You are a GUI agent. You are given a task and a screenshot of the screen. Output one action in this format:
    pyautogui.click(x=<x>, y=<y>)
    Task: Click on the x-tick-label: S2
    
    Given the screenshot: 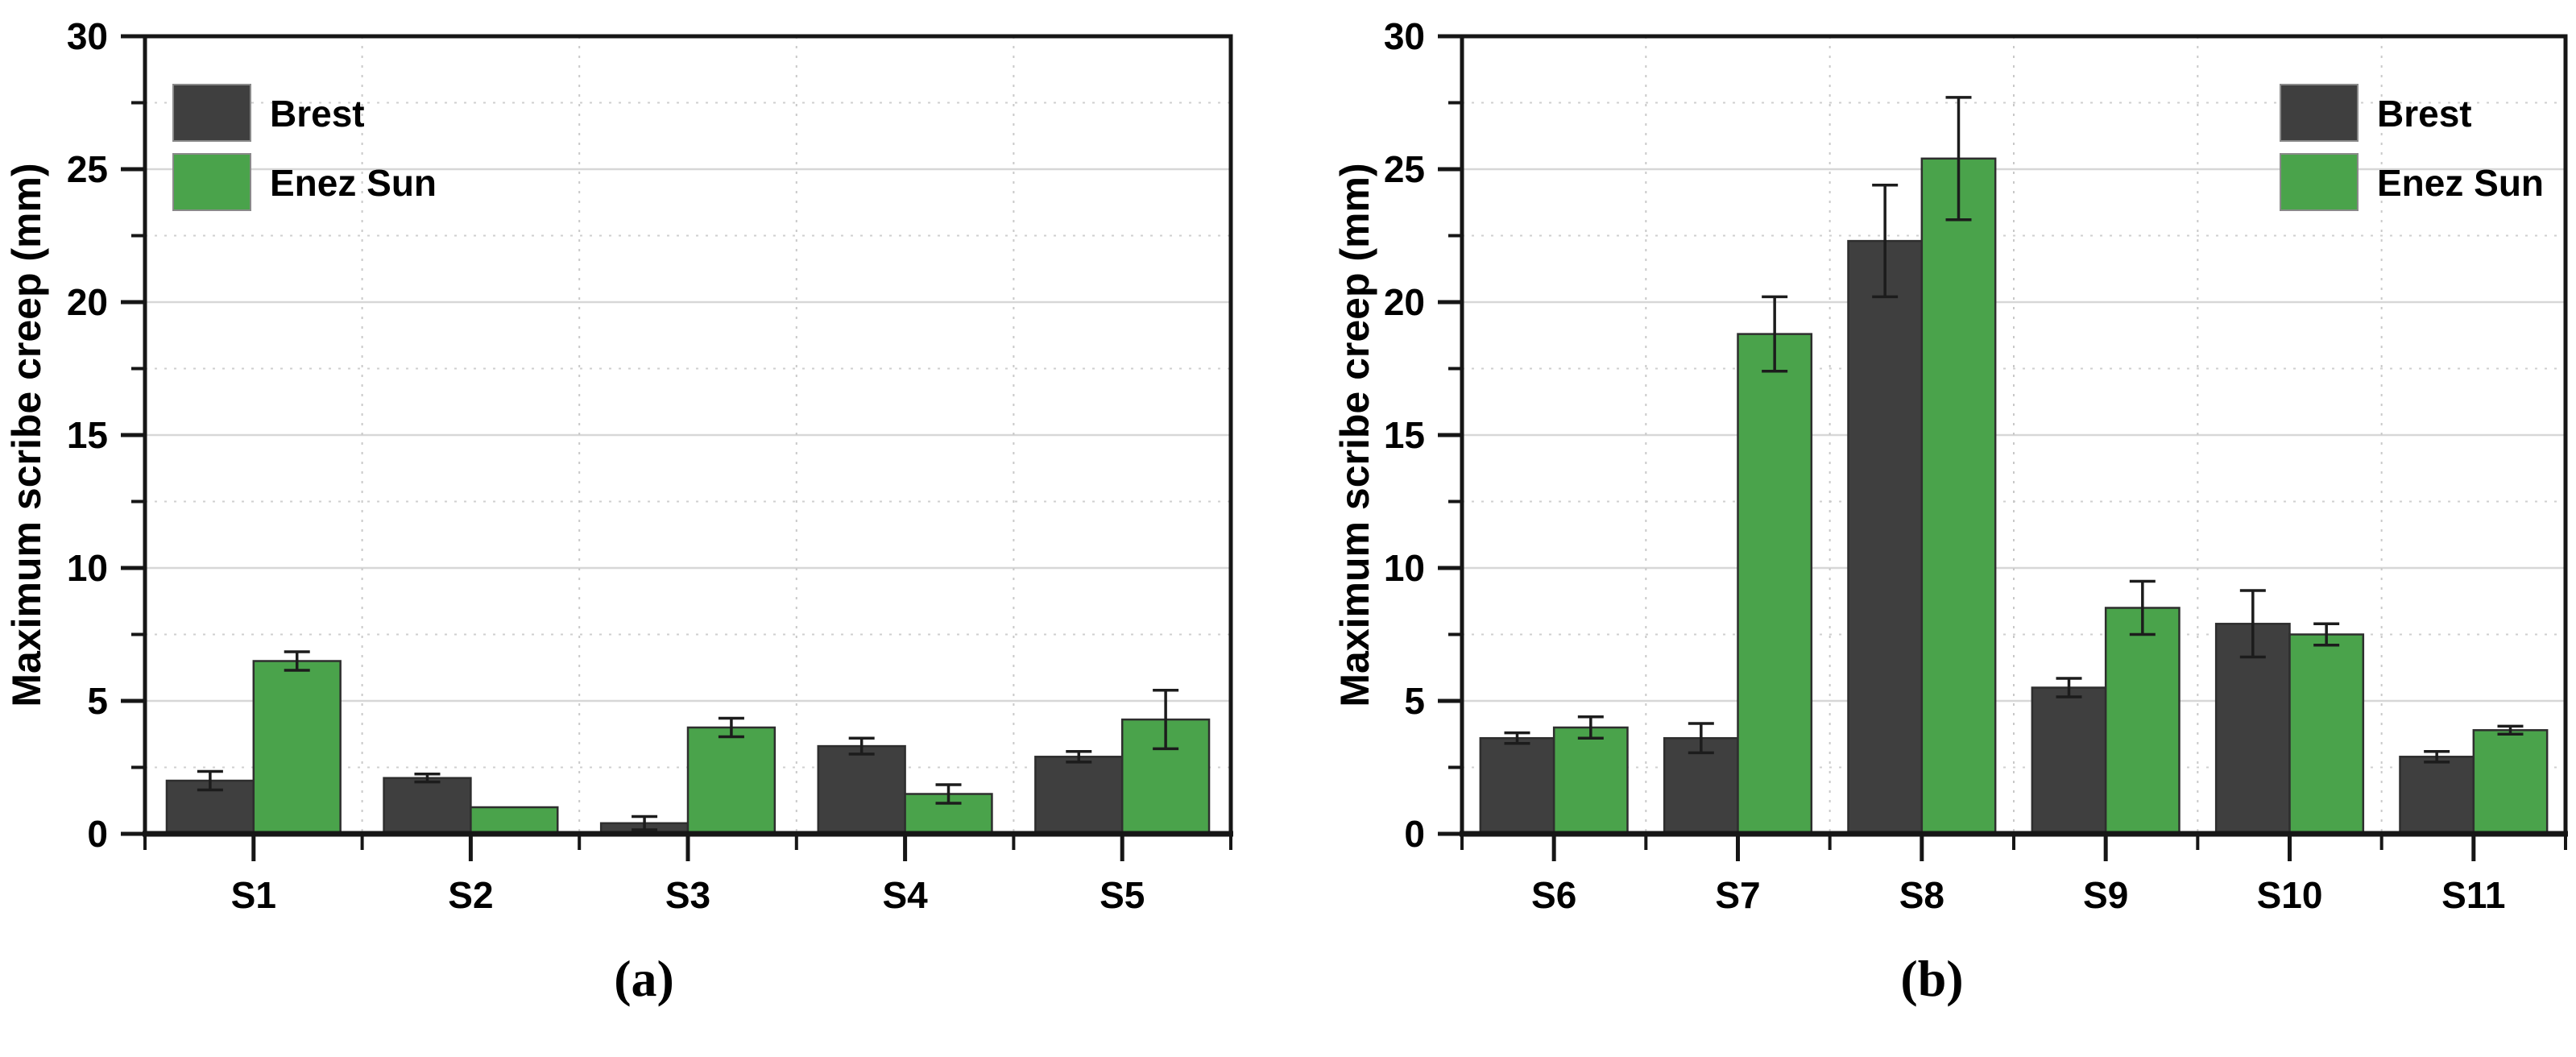 What is the action you would take?
    pyautogui.click(x=470, y=895)
    